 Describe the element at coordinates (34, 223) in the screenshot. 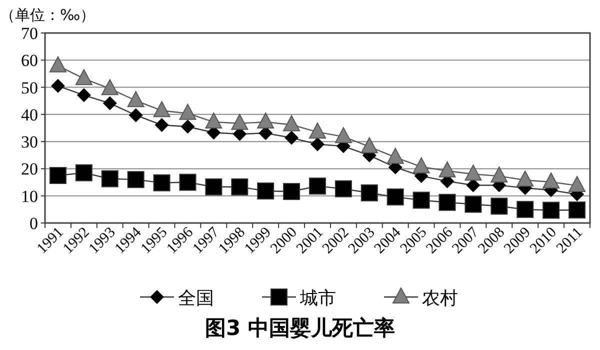

I see `y-tick-label: 0` at that location.